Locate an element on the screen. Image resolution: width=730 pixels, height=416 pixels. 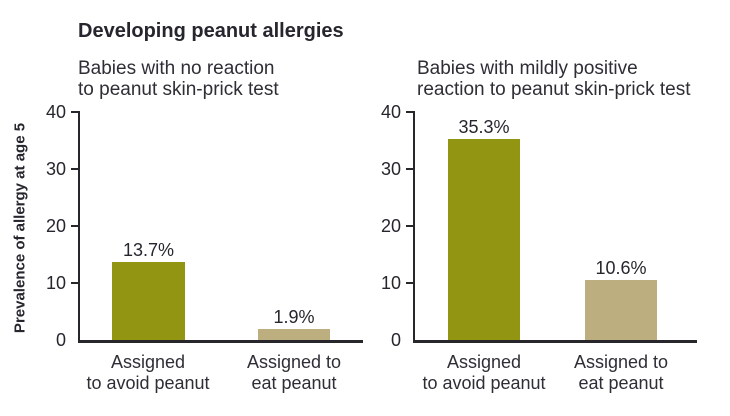
chart-title: Developing peanut allergies is located at coordinates (211, 31).